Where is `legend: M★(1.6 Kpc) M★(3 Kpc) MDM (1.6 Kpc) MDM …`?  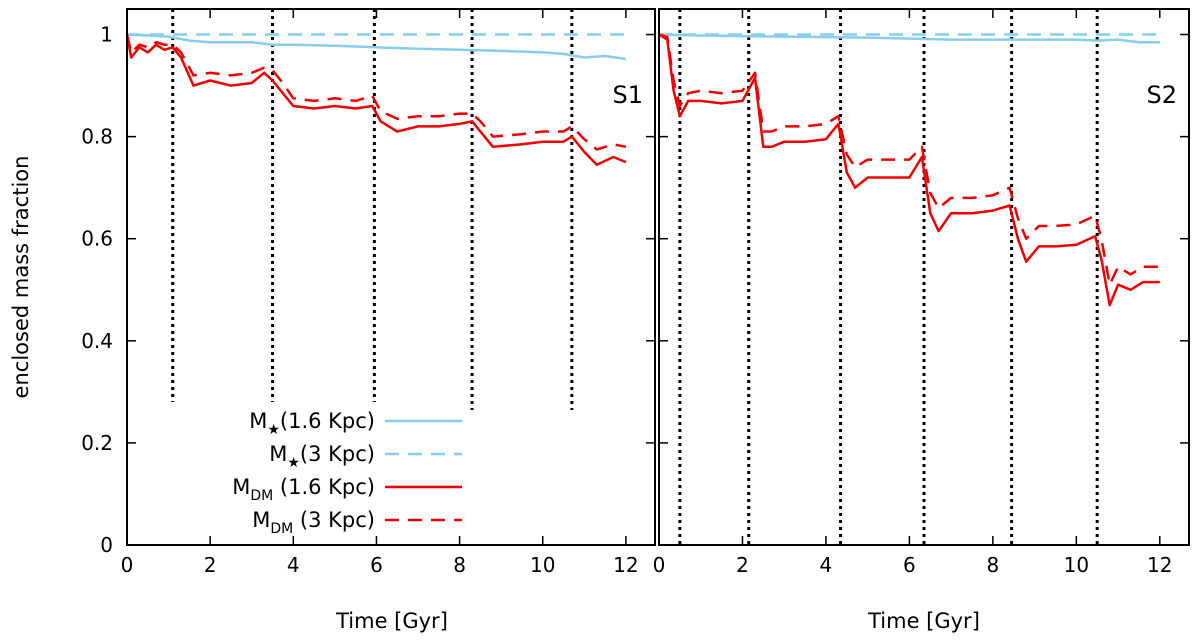
legend: M★(1.6 Kpc) M★(3 Kpc) MDM (1.6 Kpc) MDM … is located at coordinates (315, 469).